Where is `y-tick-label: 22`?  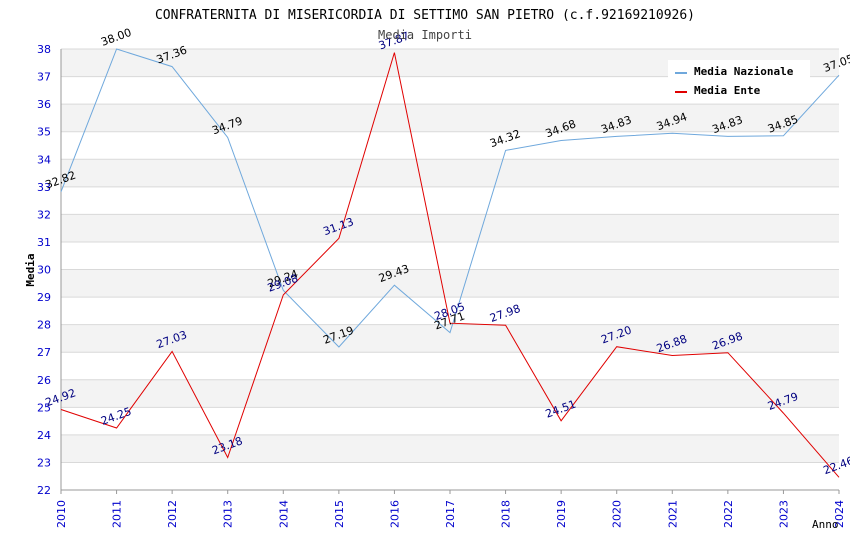
y-tick-label: 22 is located at coordinates (44, 490).